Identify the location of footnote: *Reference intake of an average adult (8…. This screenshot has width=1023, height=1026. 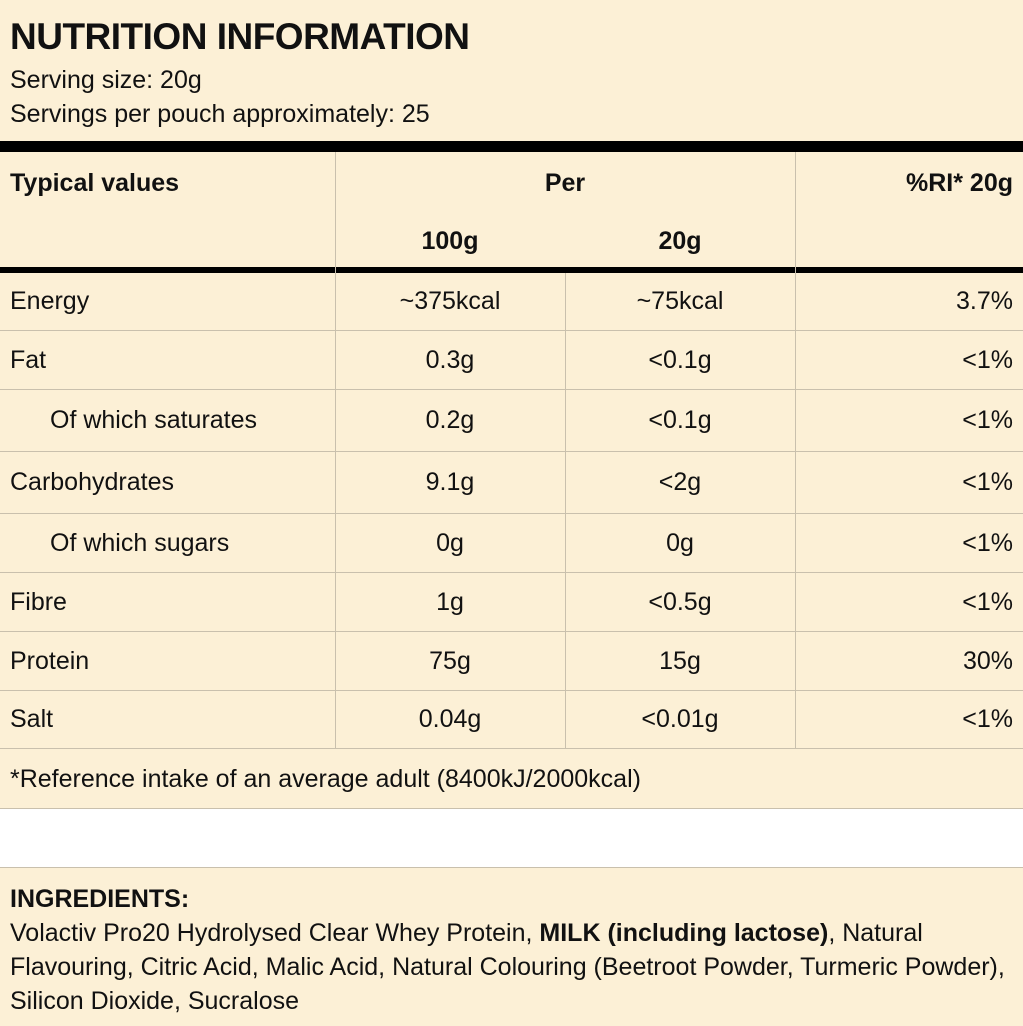
(325, 779).